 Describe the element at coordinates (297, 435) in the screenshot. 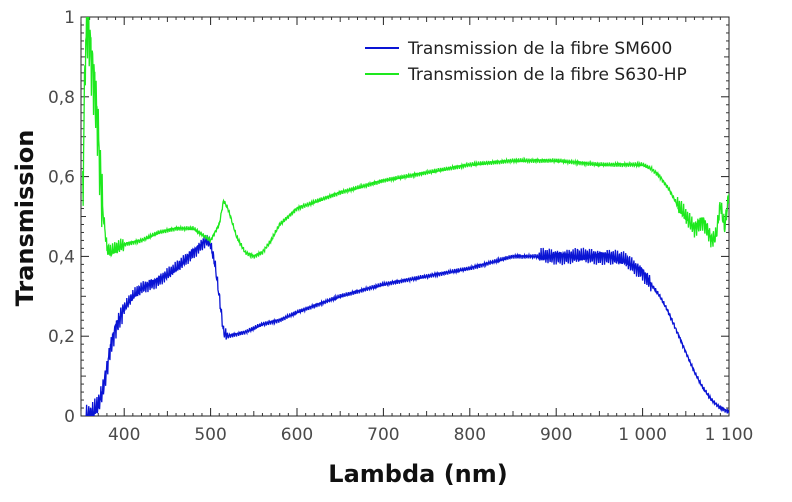

I see `x-tick-label: 600` at that location.